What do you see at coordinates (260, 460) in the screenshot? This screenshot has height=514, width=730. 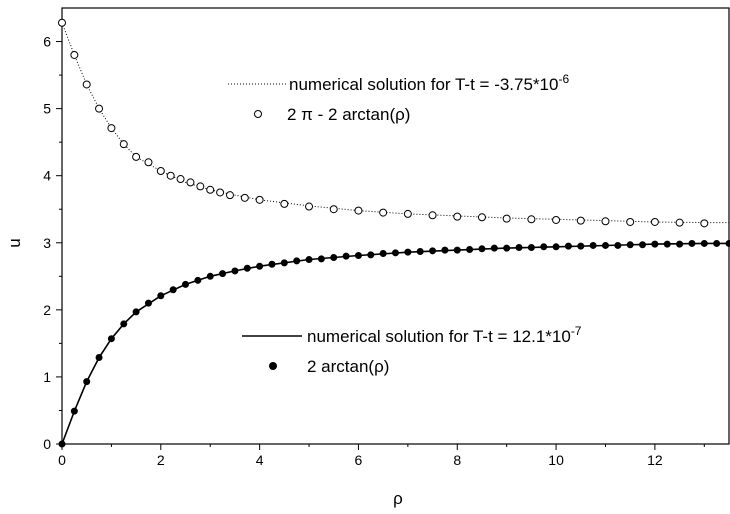 I see `x-tick-label: 4` at bounding box center [260, 460].